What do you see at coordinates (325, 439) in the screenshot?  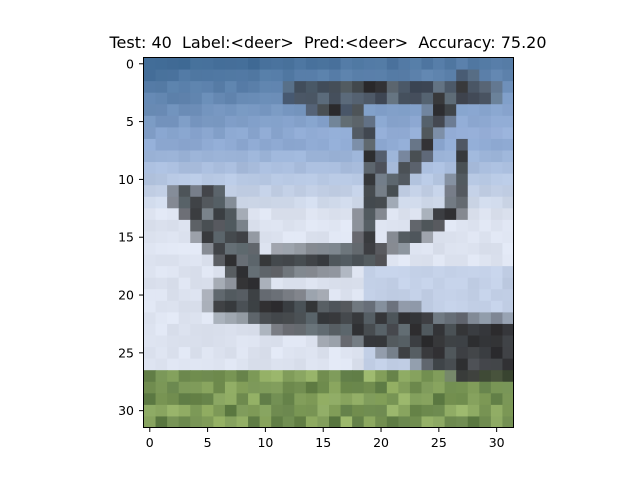 I see `x-axis: 0 5 10 15 20 25 30` at bounding box center [325, 439].